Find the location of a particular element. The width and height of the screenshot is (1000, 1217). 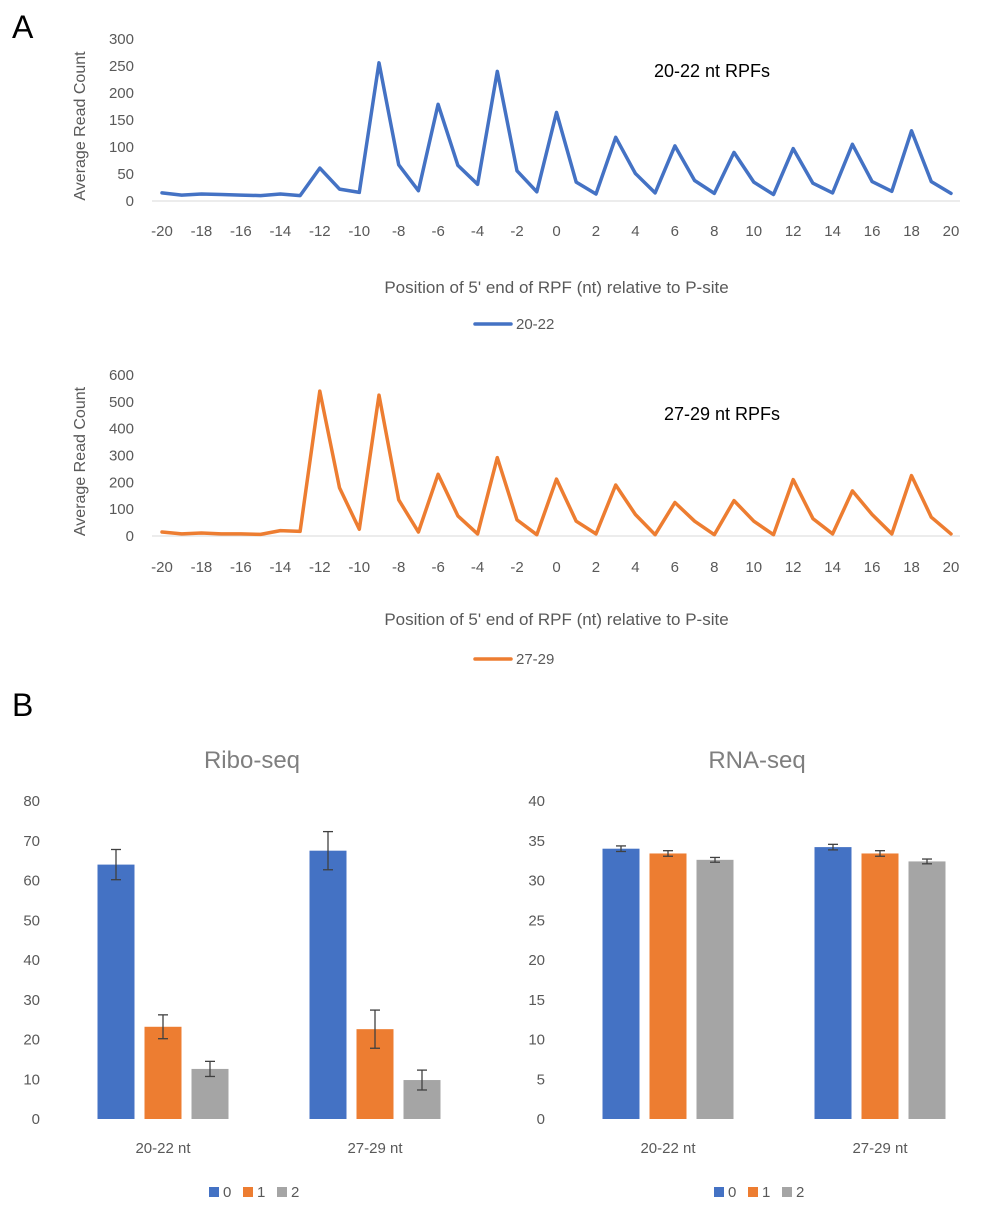

legend-label: 20-22 is located at coordinates (535, 324).